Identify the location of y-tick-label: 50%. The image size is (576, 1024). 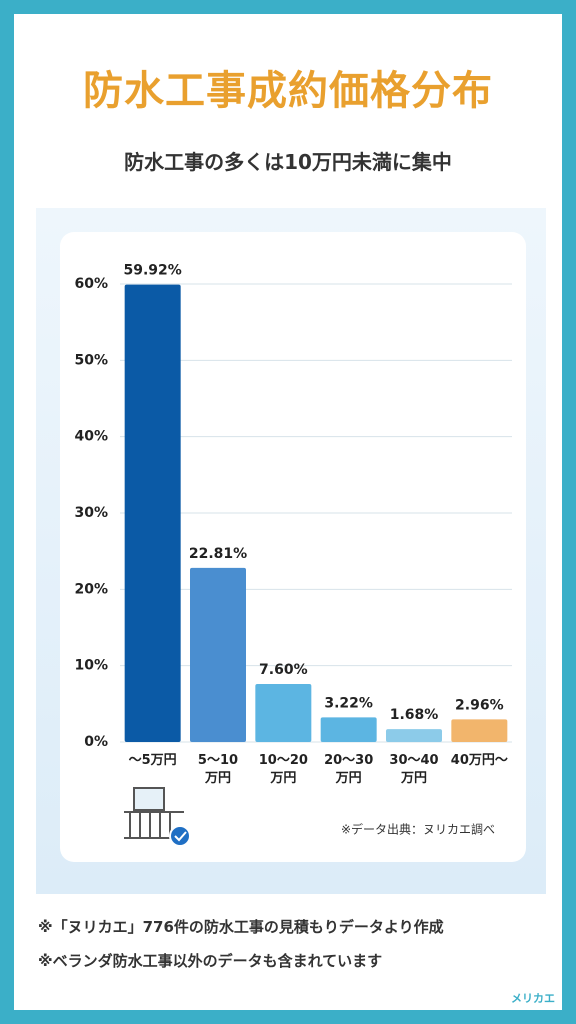
(91, 360).